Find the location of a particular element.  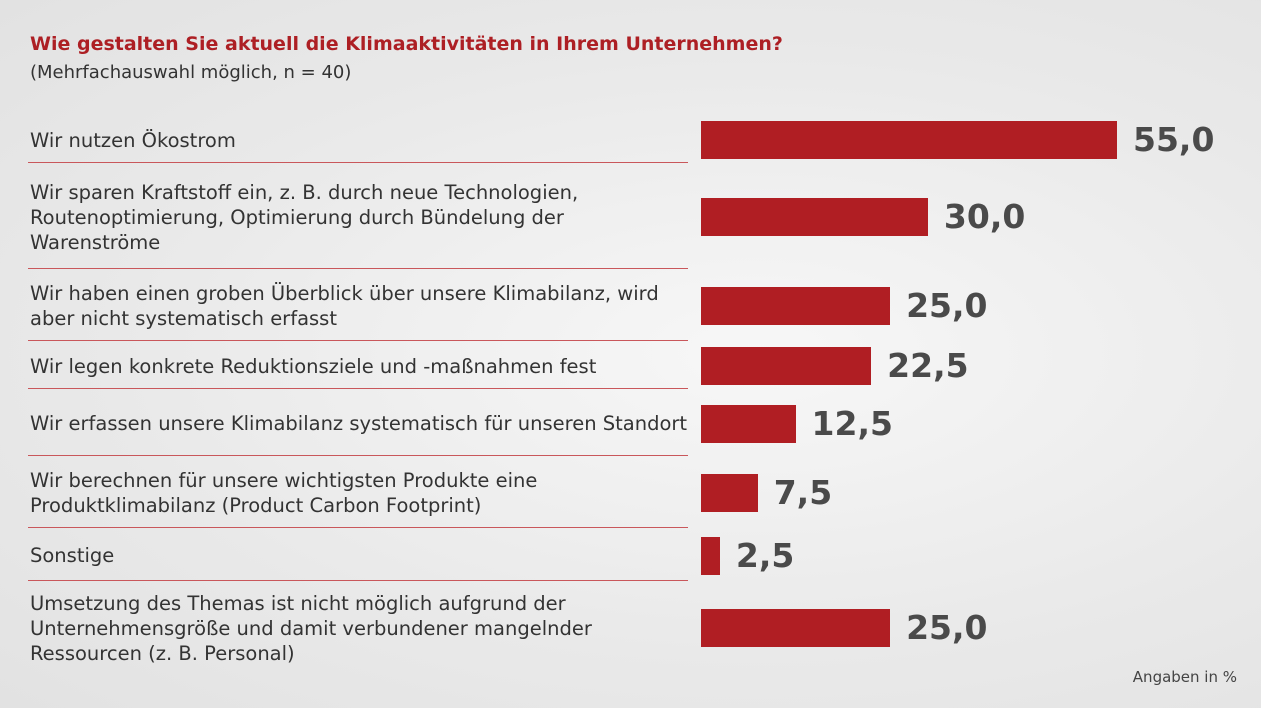

category-label: Sonstige is located at coordinates (72, 555).